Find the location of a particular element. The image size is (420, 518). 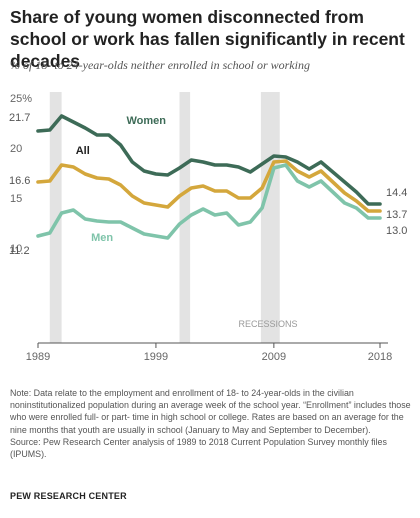

series-line-women is located at coordinates (209, 160).